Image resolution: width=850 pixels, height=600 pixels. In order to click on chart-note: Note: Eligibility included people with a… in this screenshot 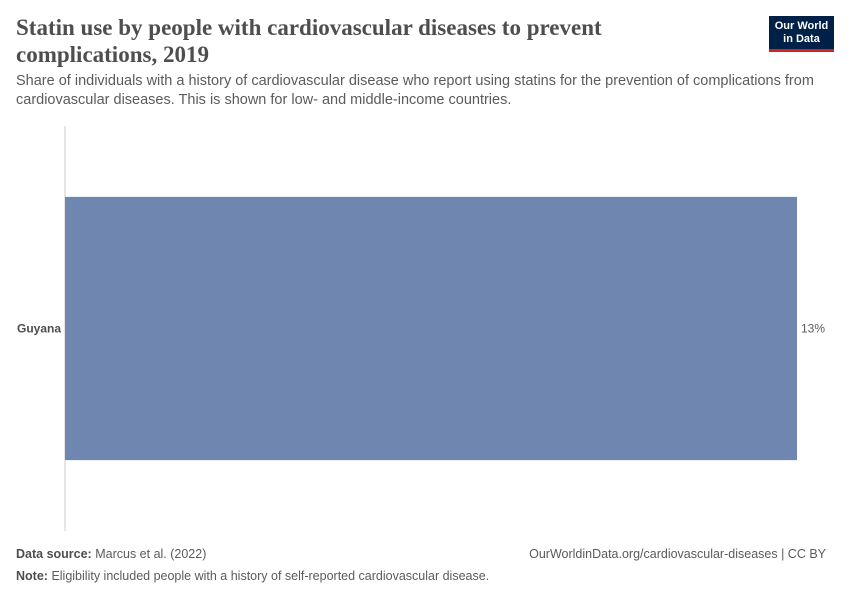, I will do `click(252, 576)`.